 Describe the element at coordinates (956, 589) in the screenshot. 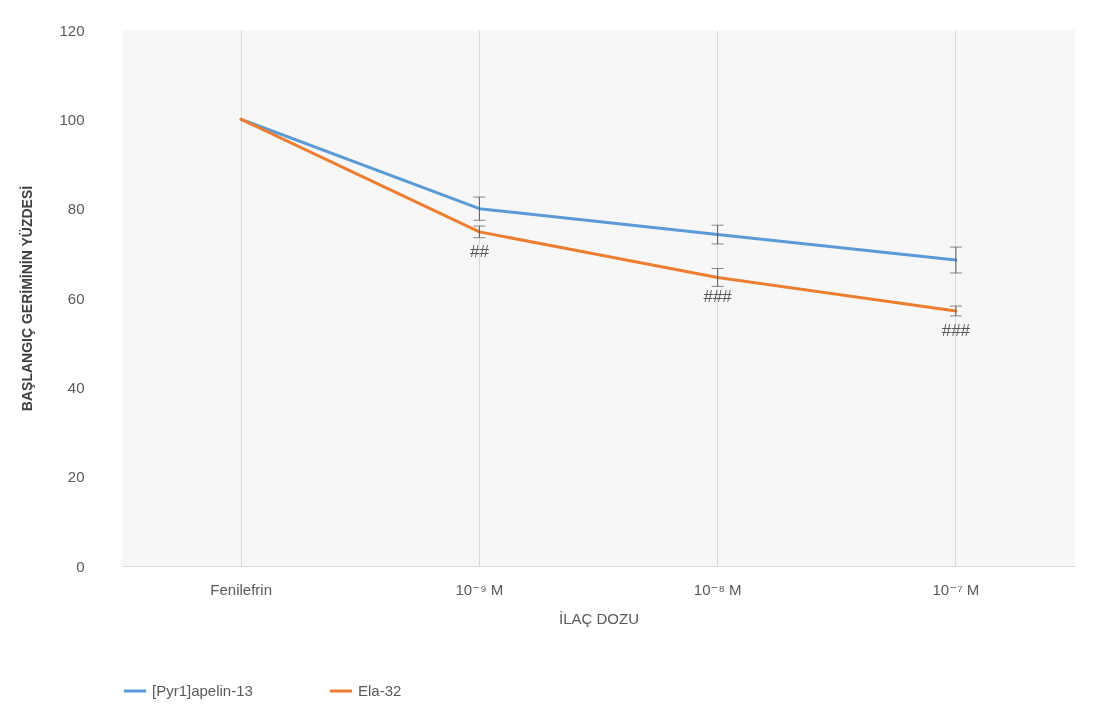

I see `x-tick-label: 10⁻⁷ M` at that location.